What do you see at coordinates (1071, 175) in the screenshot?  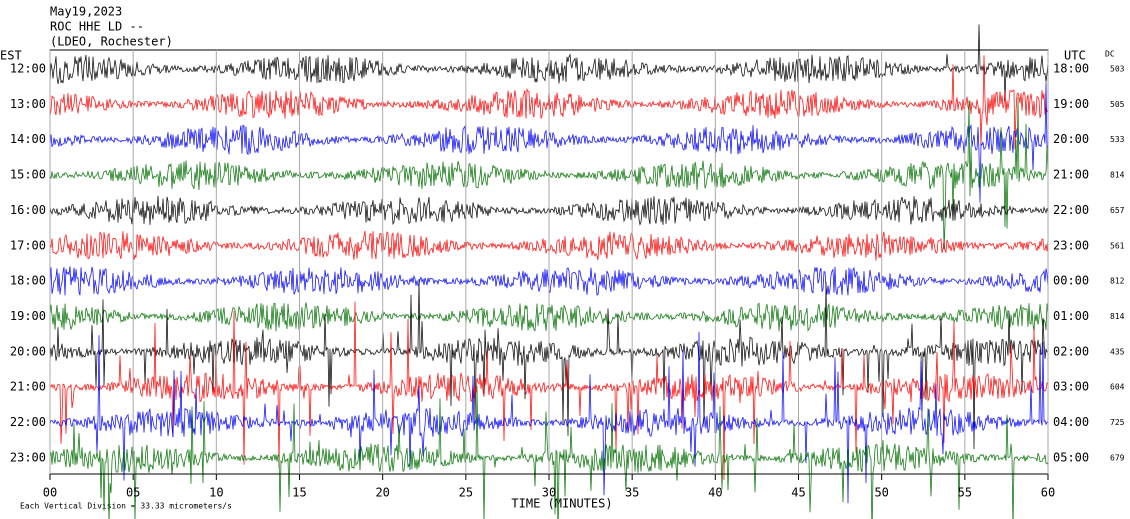 I see `utc-time-label: 21:00` at bounding box center [1071, 175].